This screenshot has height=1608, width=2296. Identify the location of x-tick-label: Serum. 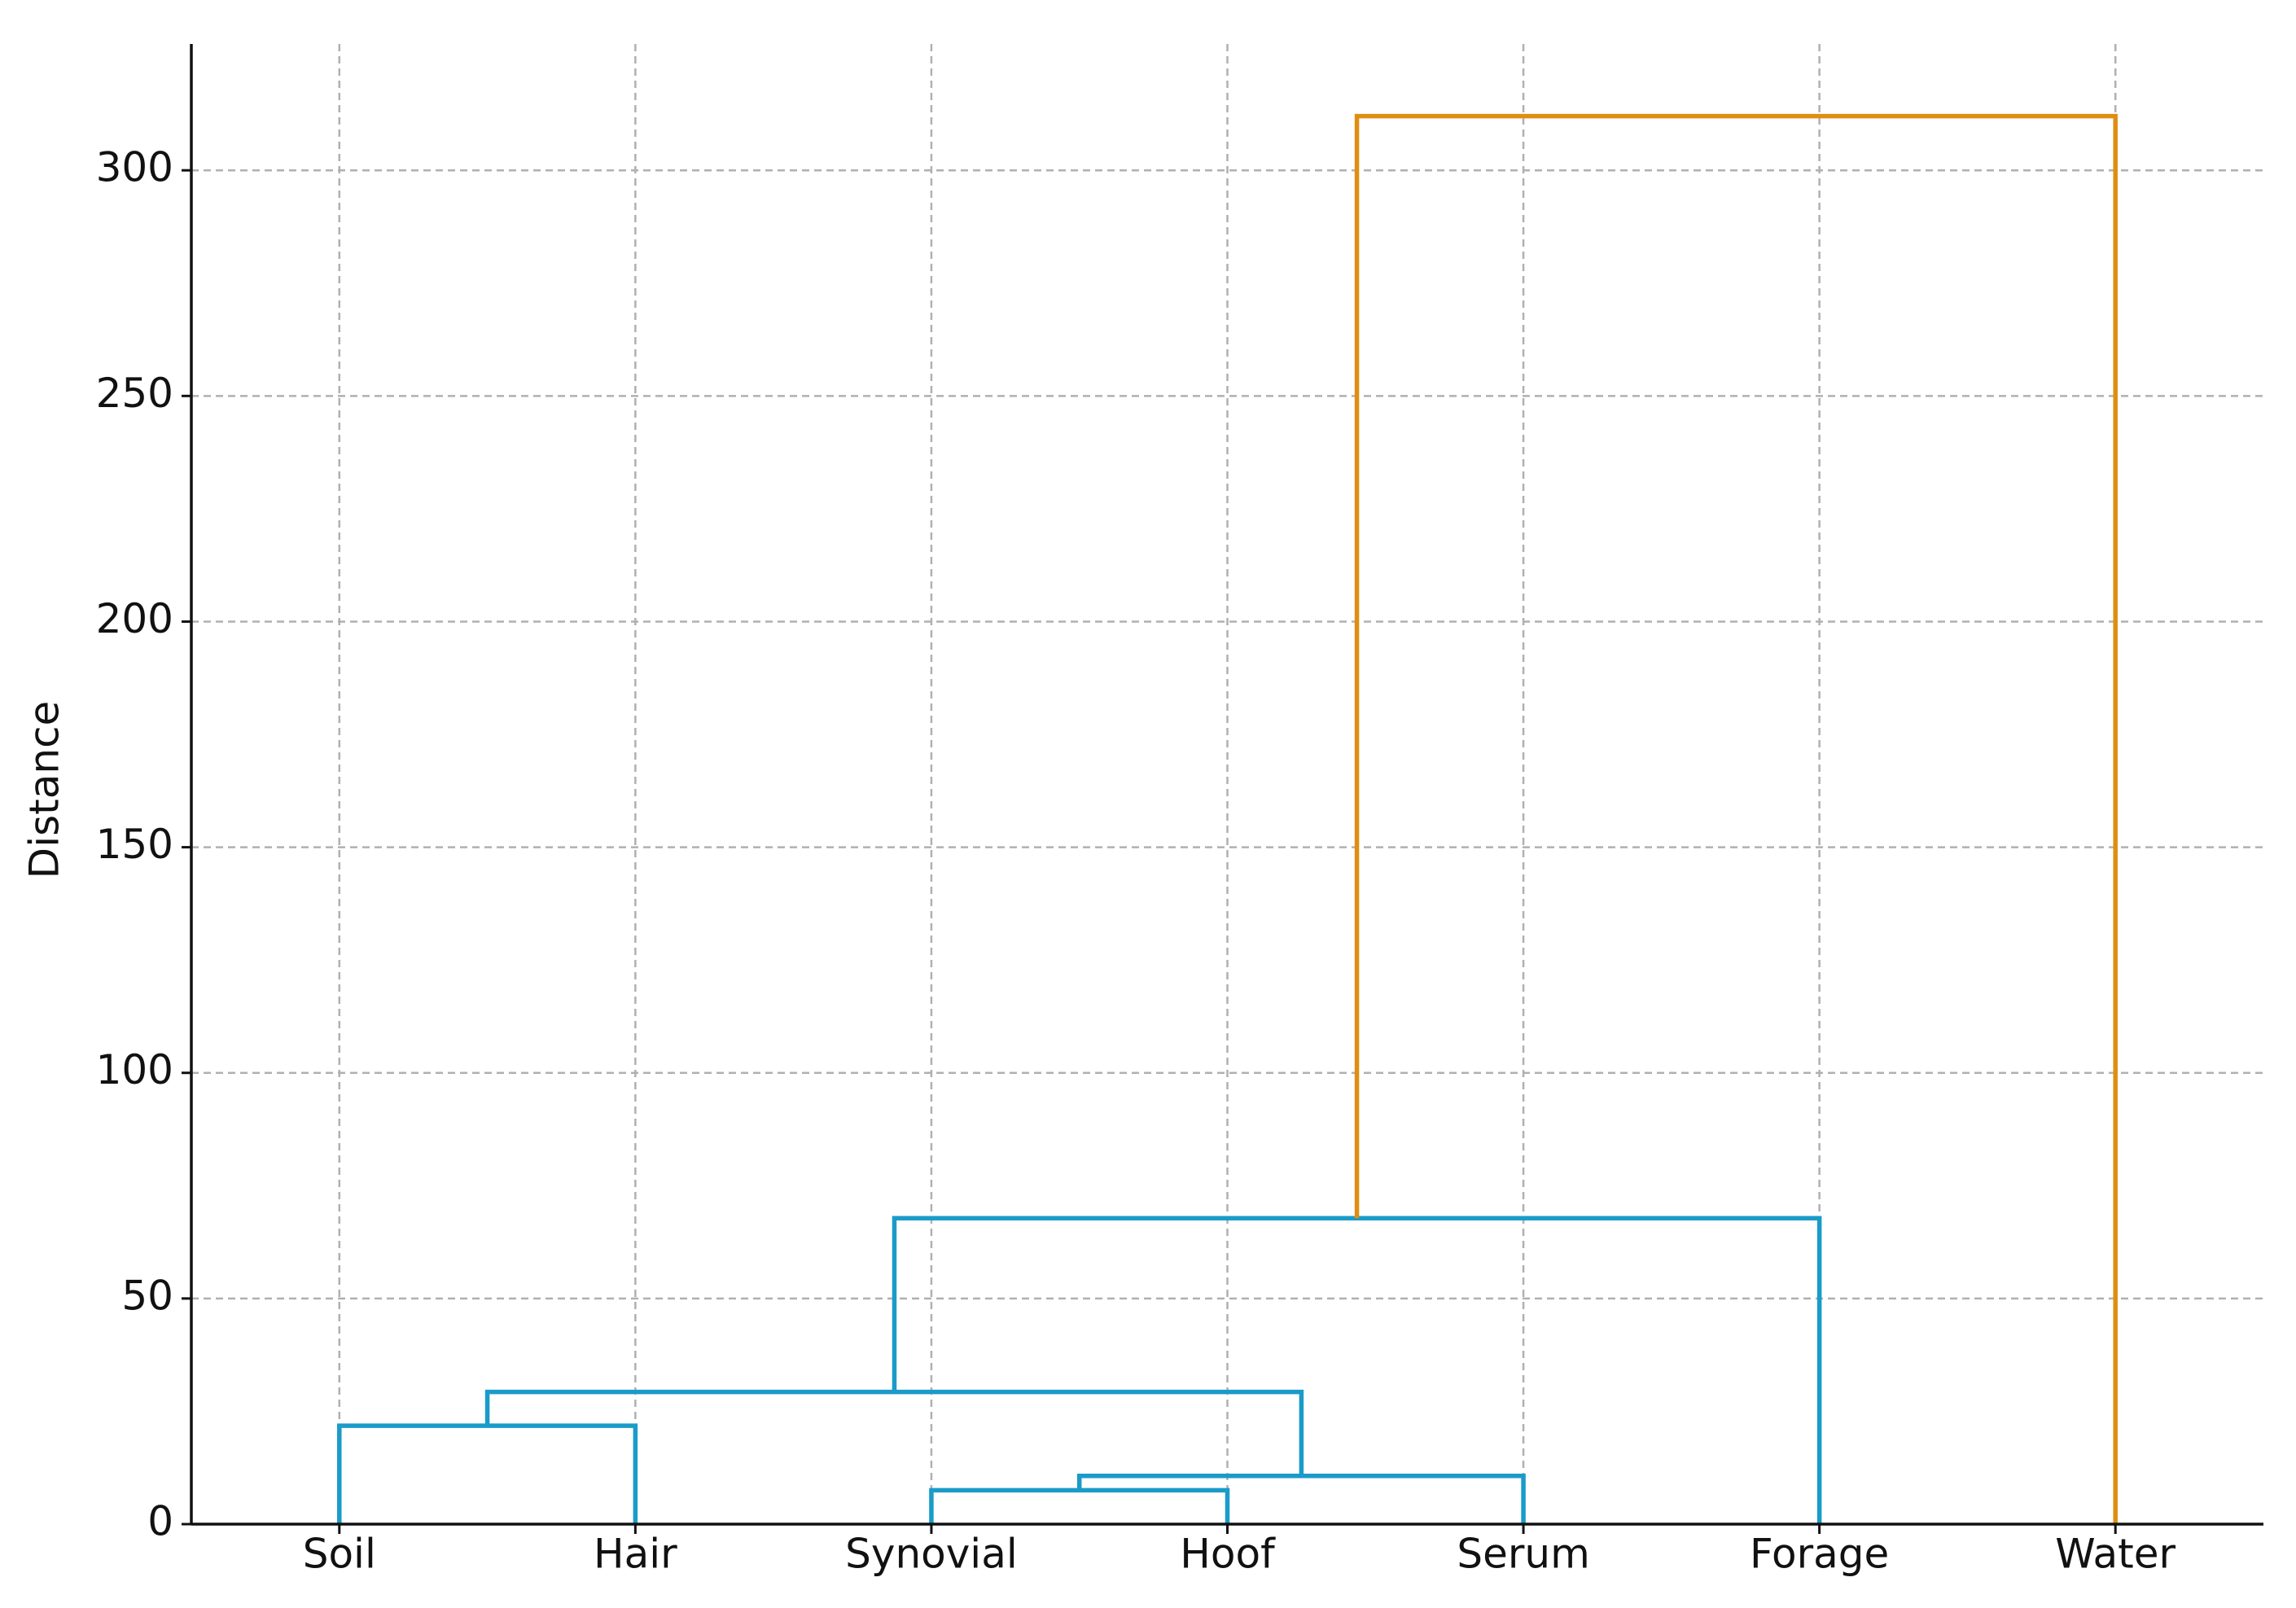
(1523, 1554).